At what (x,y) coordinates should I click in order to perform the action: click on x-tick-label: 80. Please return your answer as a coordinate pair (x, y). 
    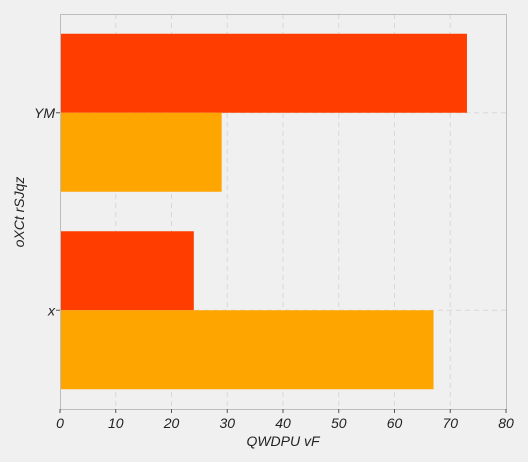
    Looking at the image, I should click on (506, 423).